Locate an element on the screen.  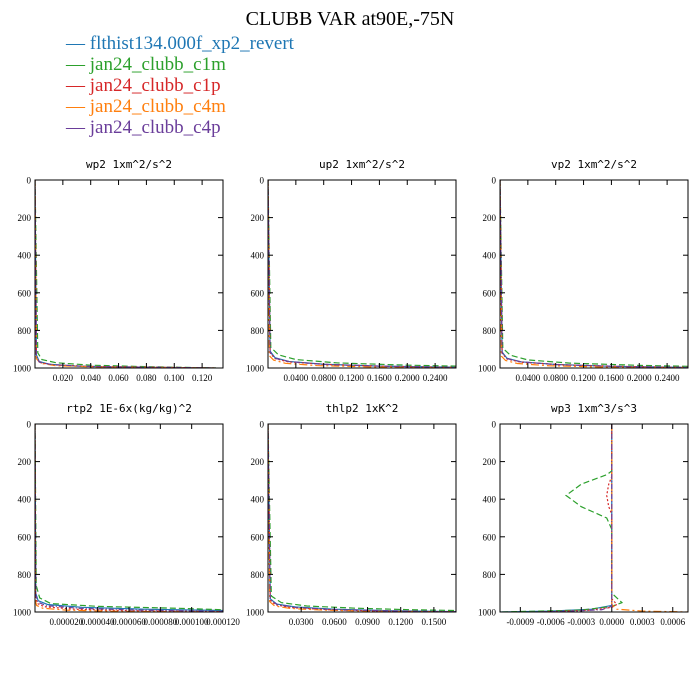
x-tick-label: 0.0006 is located at coordinates (672, 622).